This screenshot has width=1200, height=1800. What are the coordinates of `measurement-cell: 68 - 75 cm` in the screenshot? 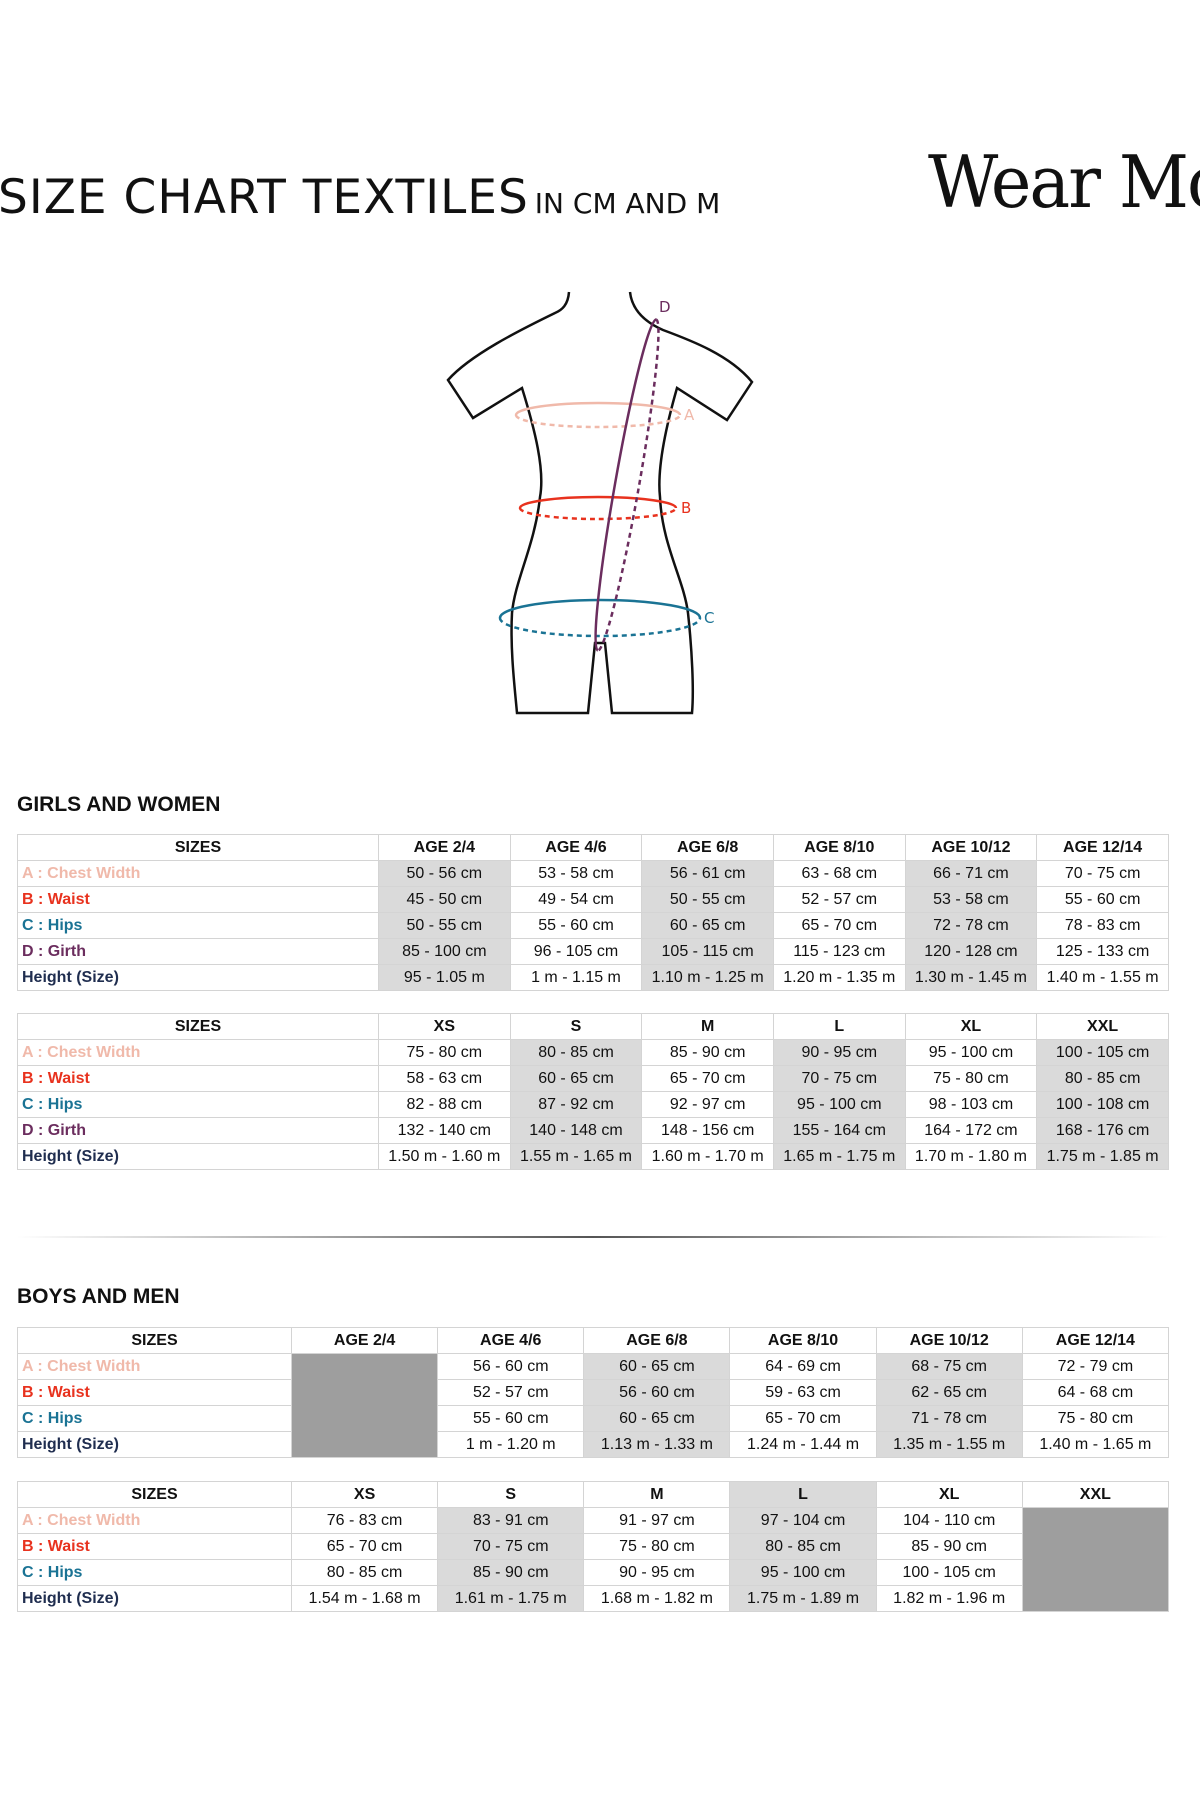 It's located at (949, 1366).